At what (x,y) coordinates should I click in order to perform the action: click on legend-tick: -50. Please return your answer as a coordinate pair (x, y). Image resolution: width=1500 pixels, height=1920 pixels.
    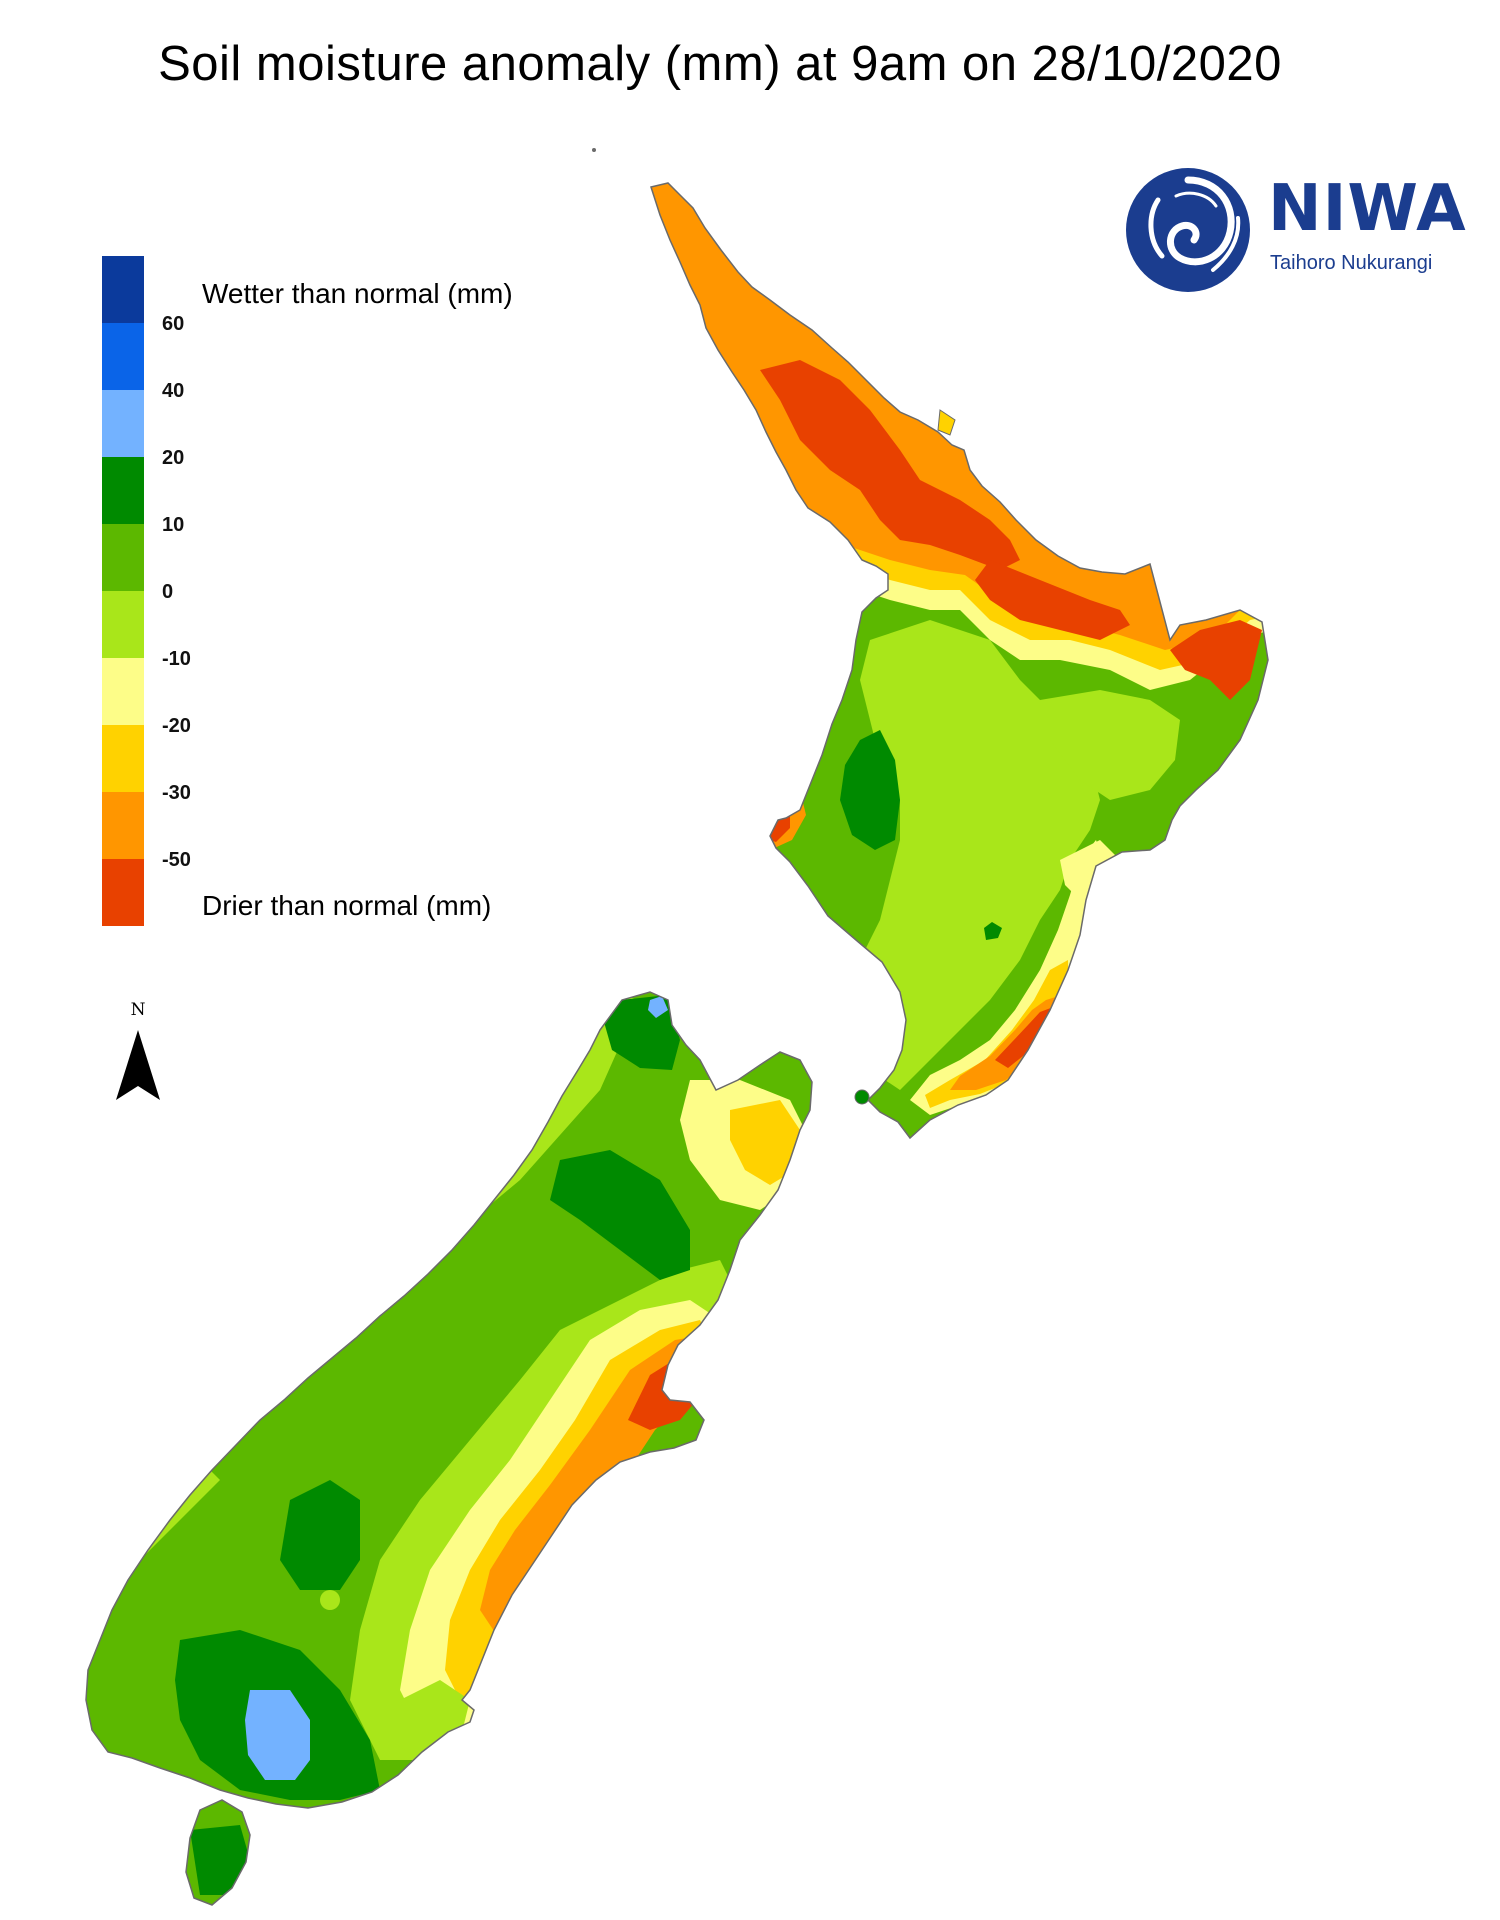
    Looking at the image, I should click on (176, 860).